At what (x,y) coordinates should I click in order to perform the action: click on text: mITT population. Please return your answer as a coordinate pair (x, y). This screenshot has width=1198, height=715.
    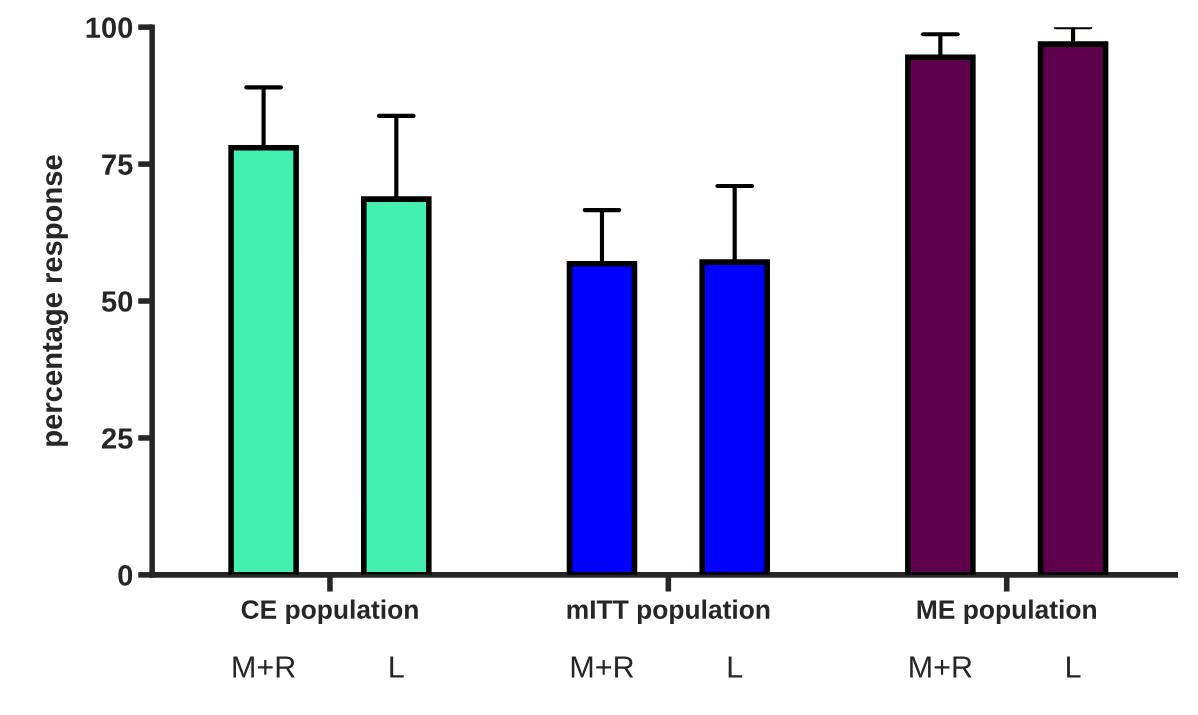
    Looking at the image, I should click on (668, 612).